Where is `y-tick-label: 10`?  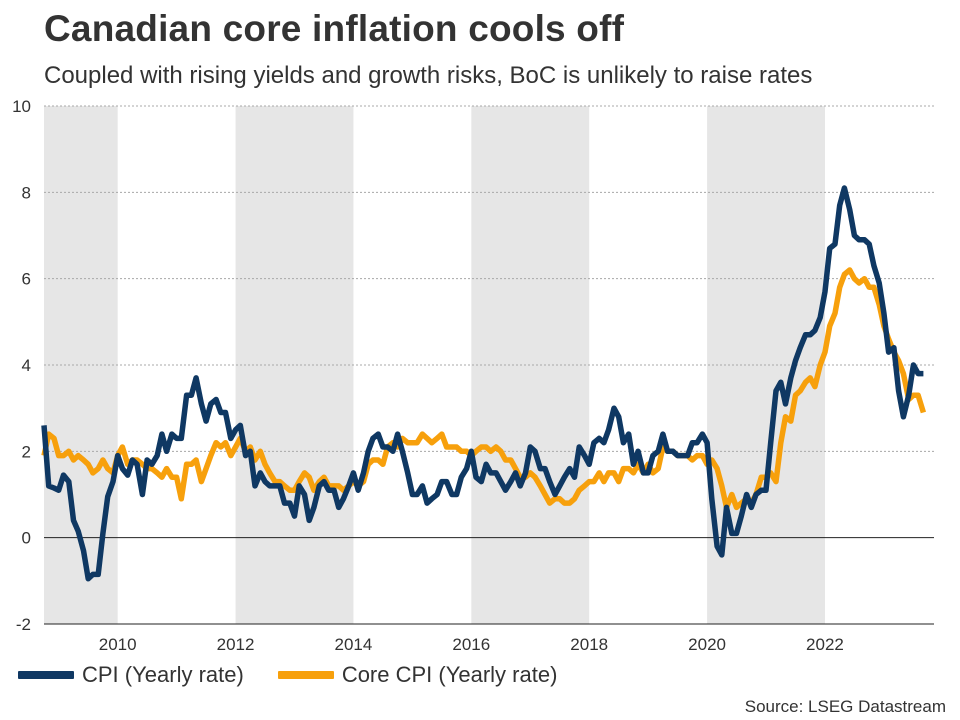 y-tick-label: 10 is located at coordinates (21, 106).